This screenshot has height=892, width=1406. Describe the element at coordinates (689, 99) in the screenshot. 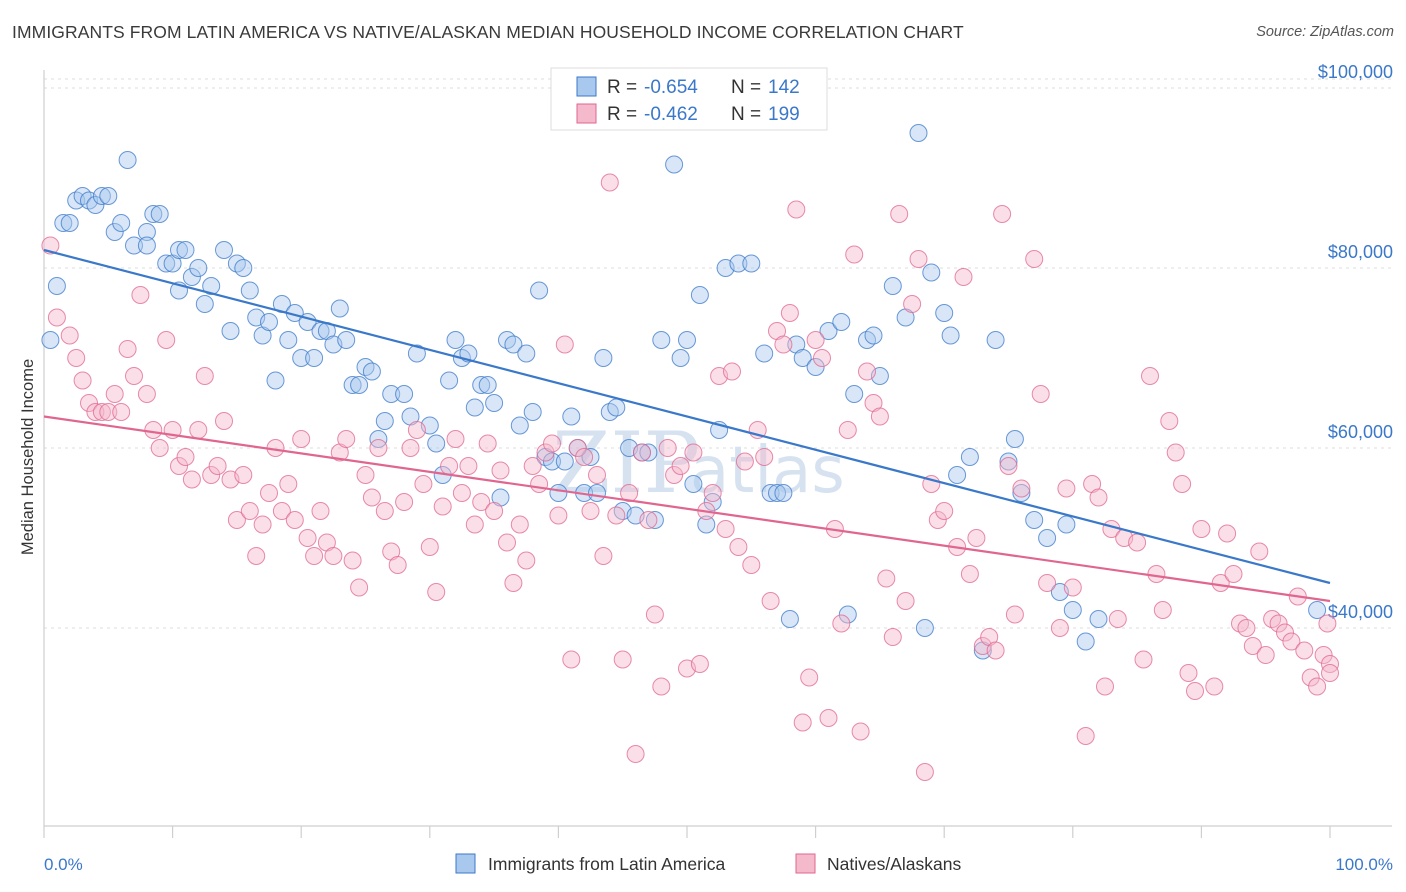

I see `legend-box` at that location.